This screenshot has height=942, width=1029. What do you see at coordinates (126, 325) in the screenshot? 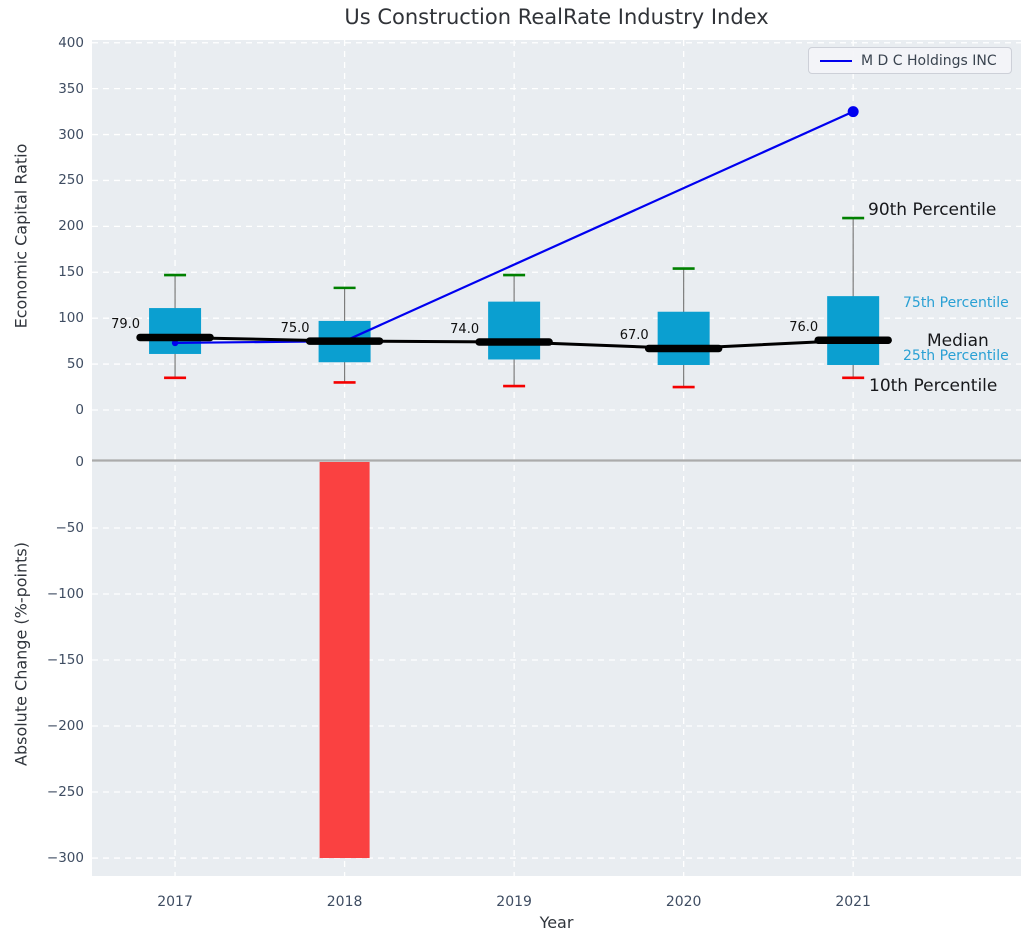
I see `median-label-2017: 79.0` at bounding box center [126, 325].